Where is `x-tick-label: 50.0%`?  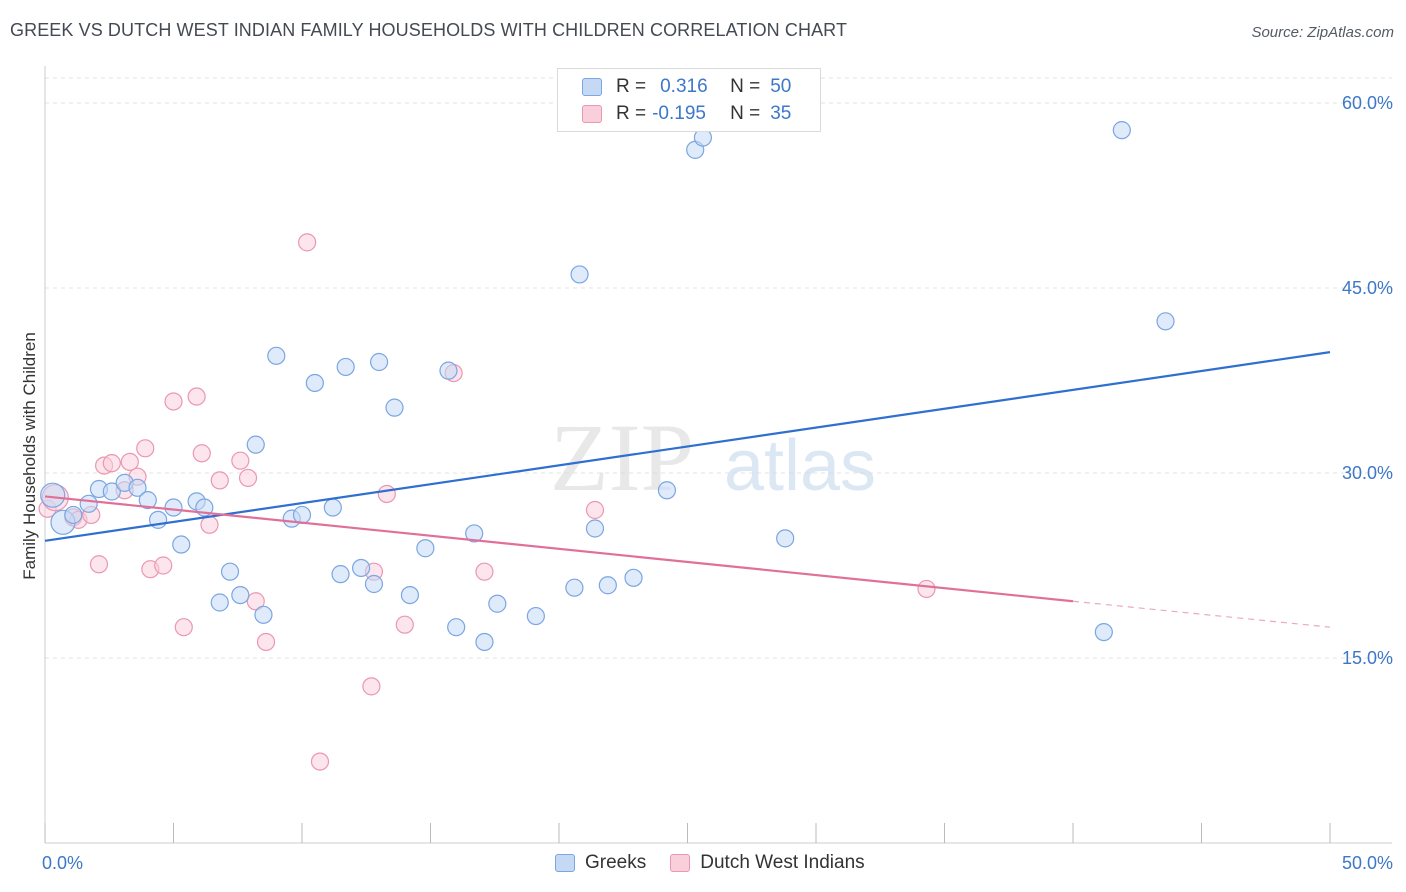 x-tick-label: 50.0% is located at coordinates (1367, 863).